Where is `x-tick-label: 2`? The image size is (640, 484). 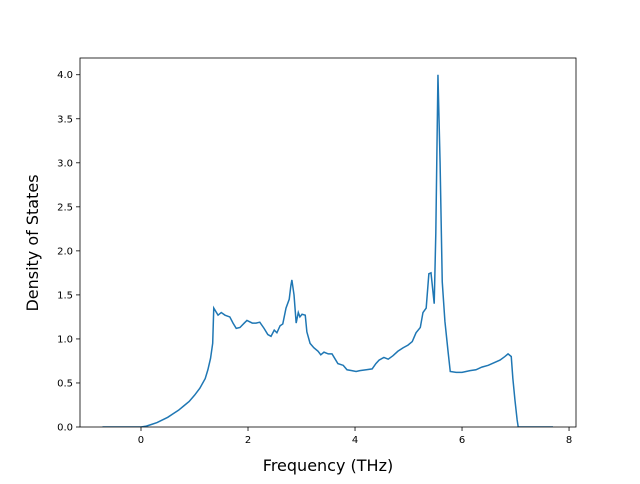
x-tick-label: 2 is located at coordinates (248, 440).